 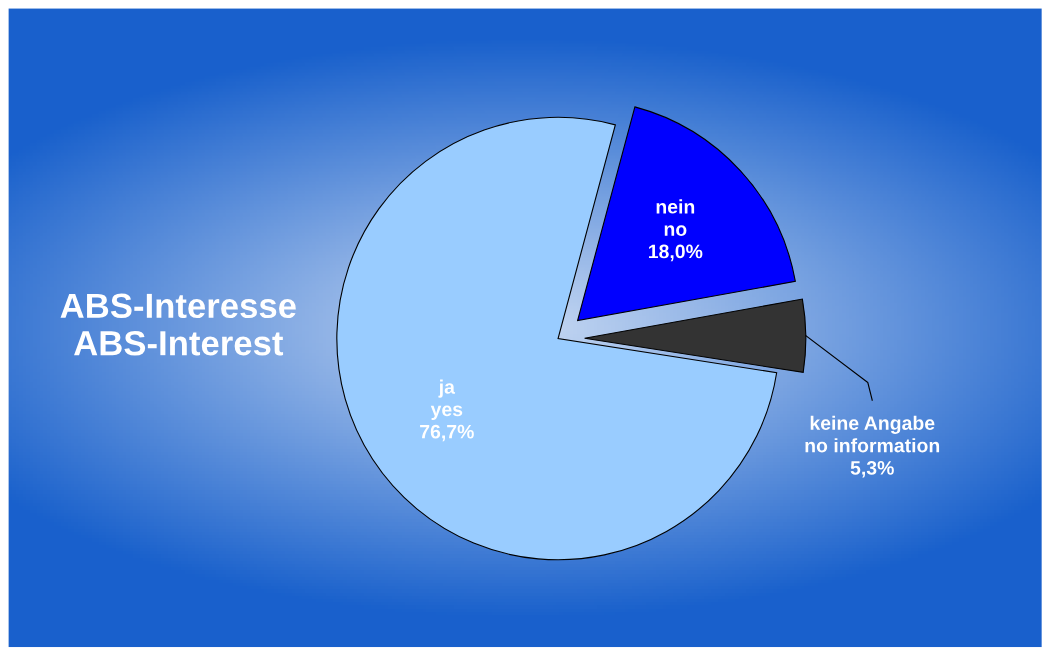 I want to click on data-label: 76,7%, so click(x=447, y=433).